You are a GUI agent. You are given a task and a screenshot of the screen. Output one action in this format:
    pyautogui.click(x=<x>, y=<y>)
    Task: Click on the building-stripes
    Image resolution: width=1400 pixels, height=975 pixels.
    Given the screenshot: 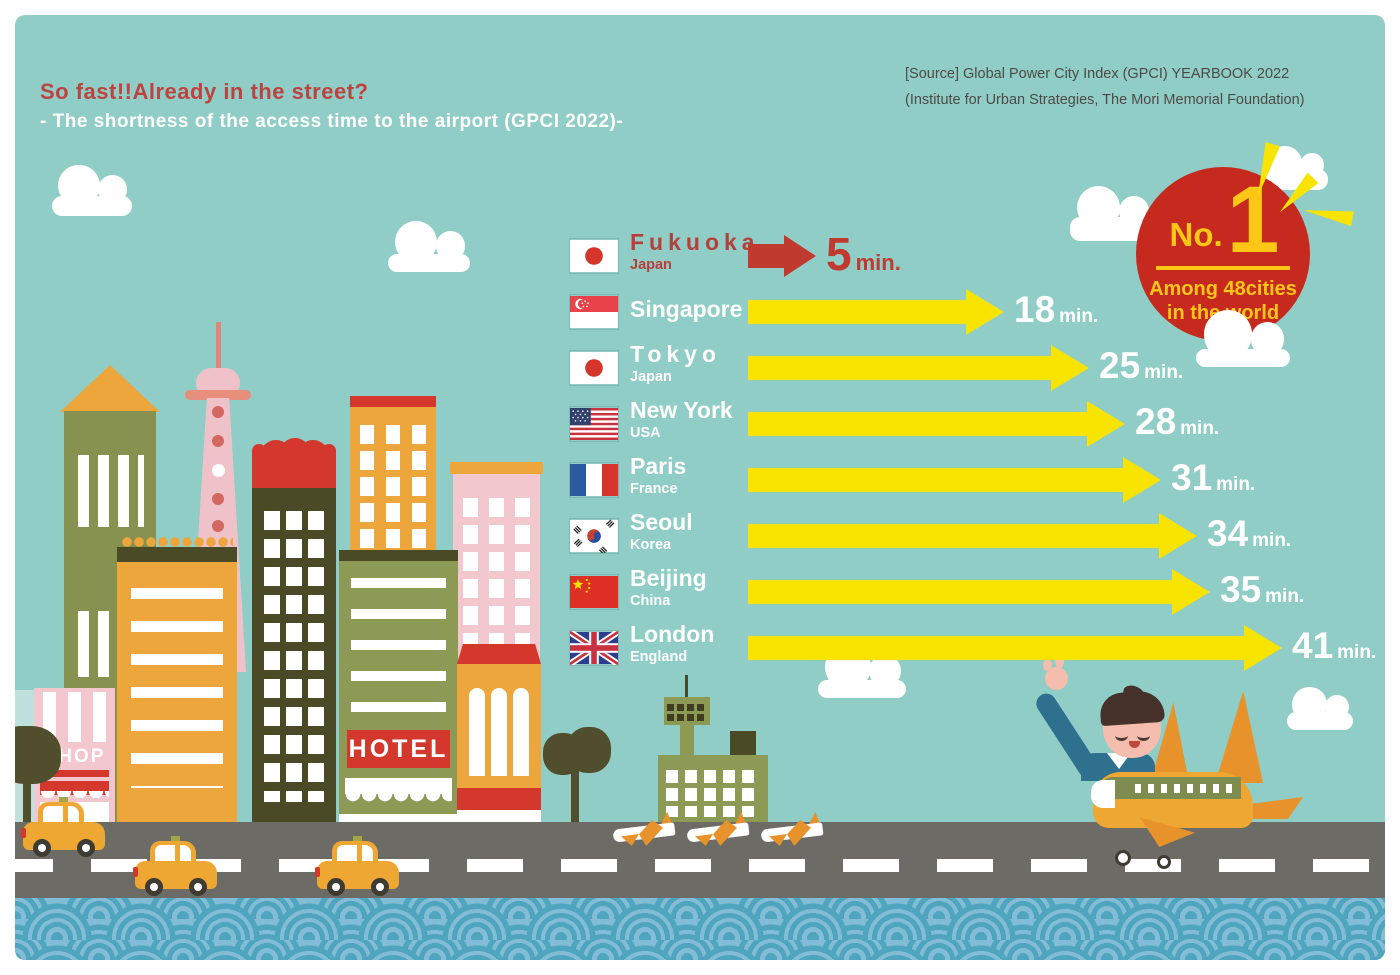 What is the action you would take?
    pyautogui.click(x=177, y=688)
    